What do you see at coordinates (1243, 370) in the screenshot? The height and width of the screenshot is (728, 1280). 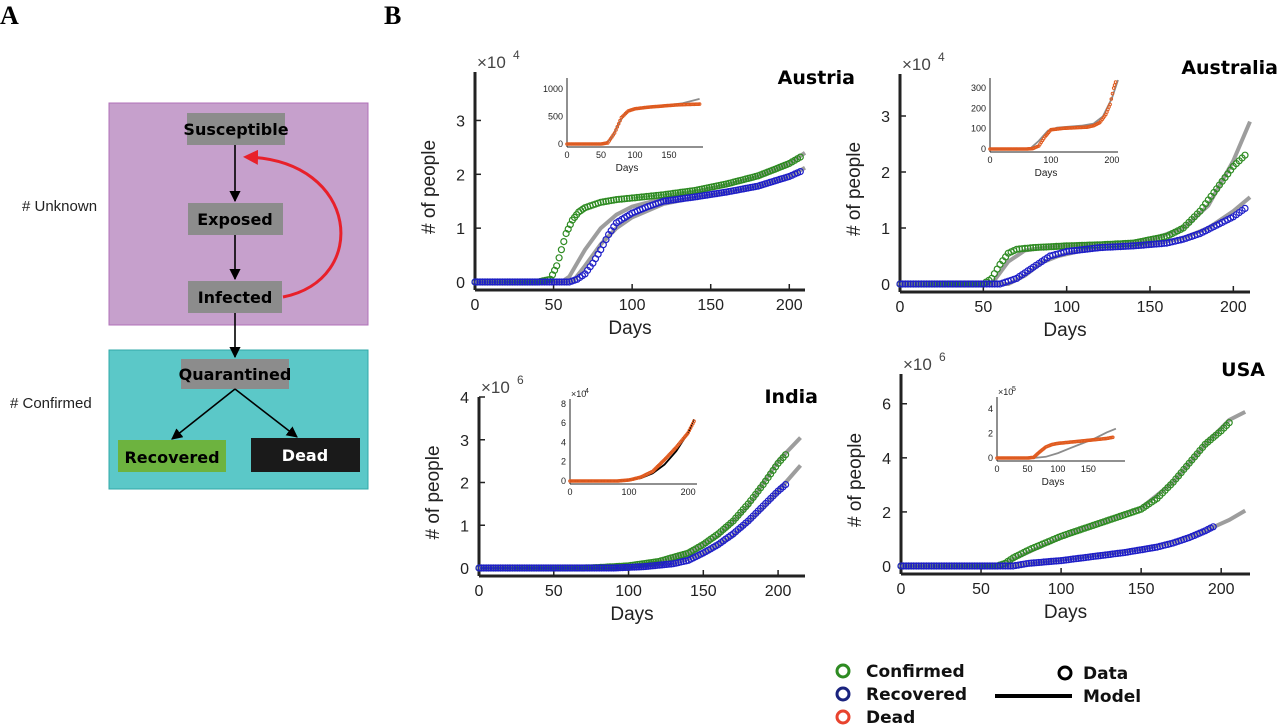 I see `chart-title: USA` at bounding box center [1243, 370].